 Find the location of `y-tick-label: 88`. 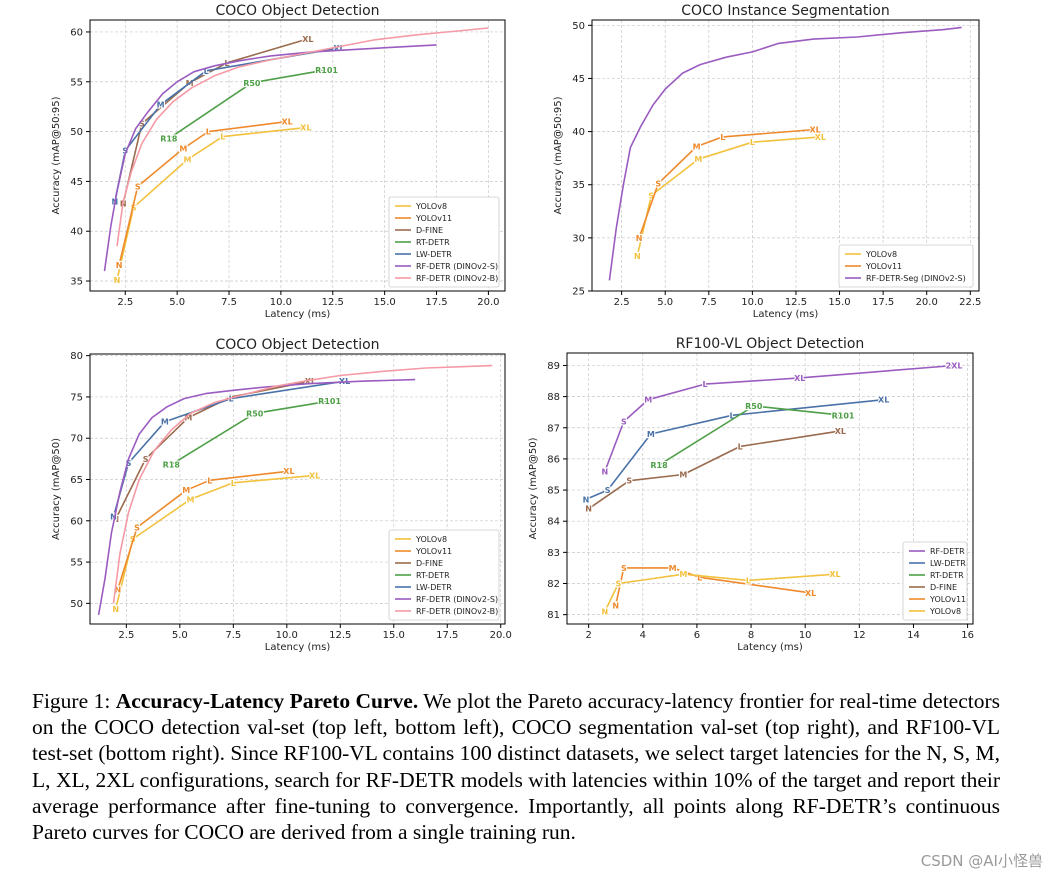

y-tick-label: 88 is located at coordinates (553, 397).